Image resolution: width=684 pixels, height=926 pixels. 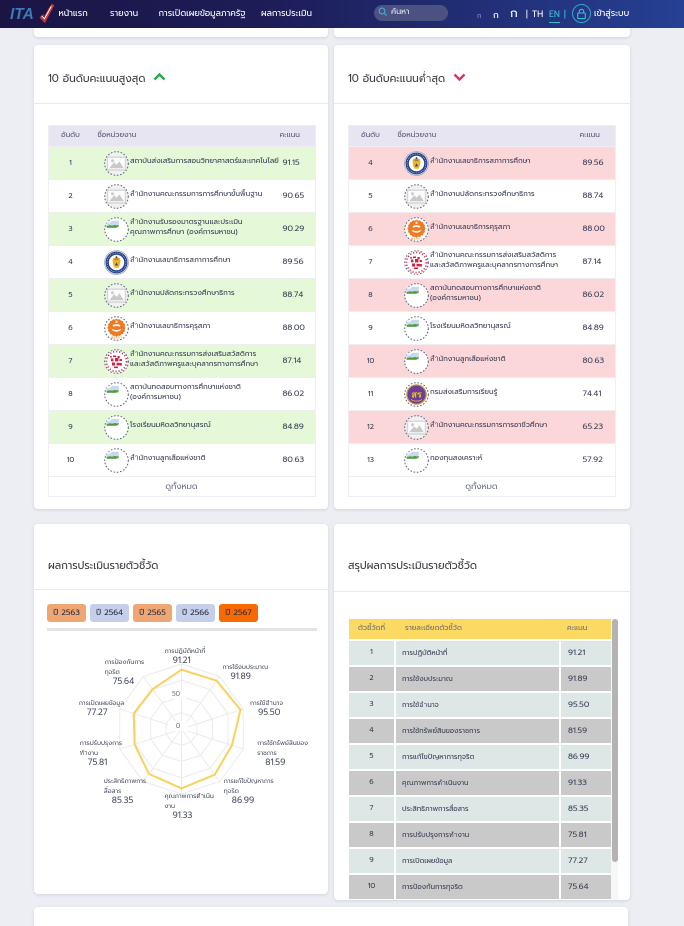 I want to click on svg-text: ITA, so click(x=22, y=14).